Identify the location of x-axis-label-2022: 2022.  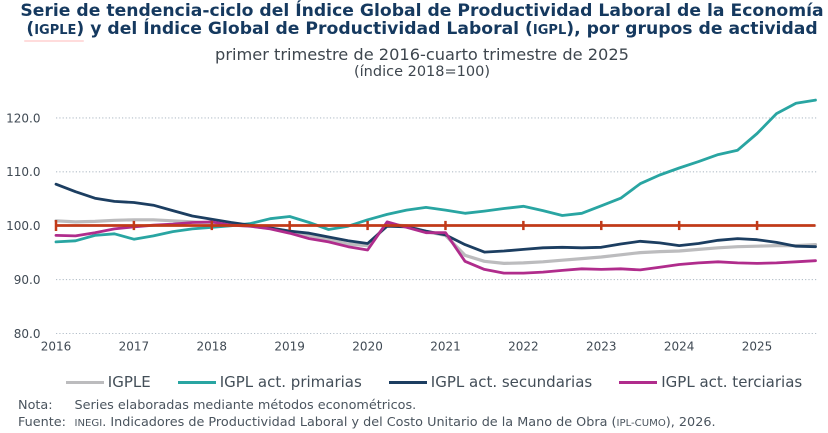
(523, 347).